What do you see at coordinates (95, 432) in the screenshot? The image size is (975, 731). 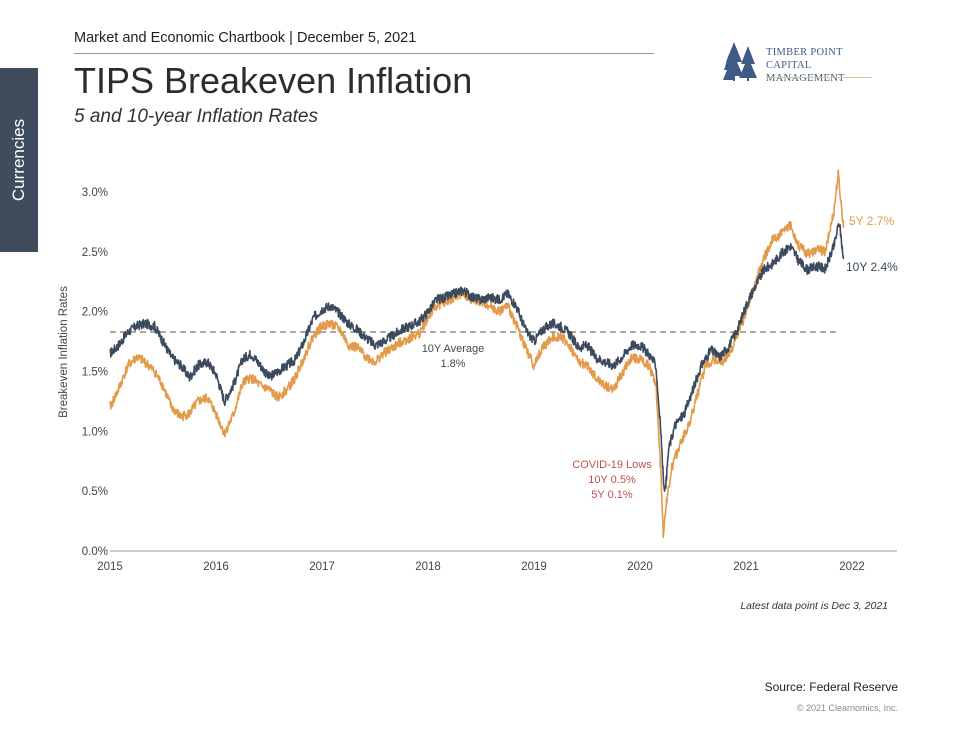 I see `y-tick-label: 1.0%` at bounding box center [95, 432].